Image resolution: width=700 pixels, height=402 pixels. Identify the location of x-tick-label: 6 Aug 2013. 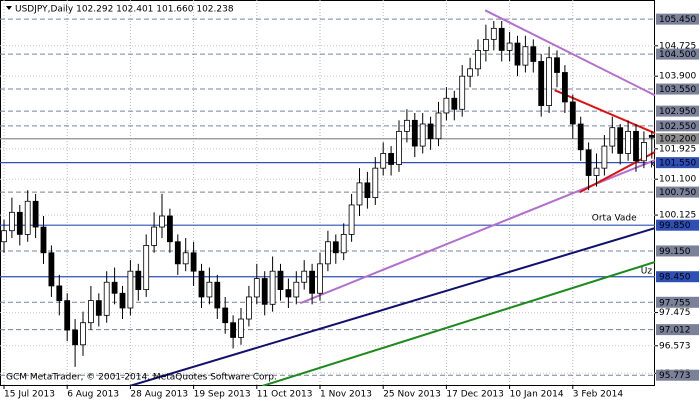
(93, 395).